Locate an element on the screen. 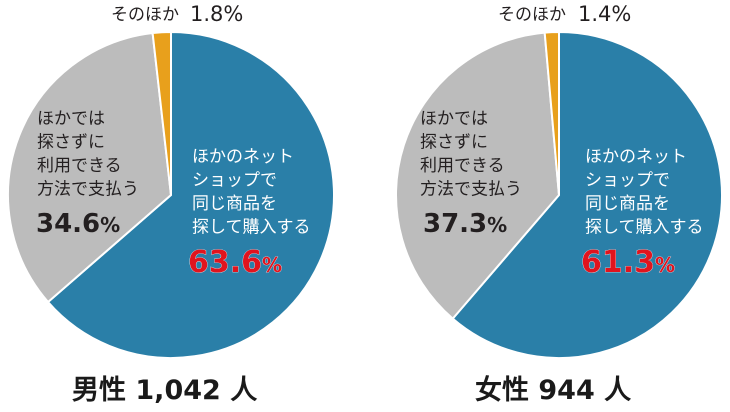 This screenshot has width=730, height=412. slice-value-male-main: 63.6% is located at coordinates (235, 262).